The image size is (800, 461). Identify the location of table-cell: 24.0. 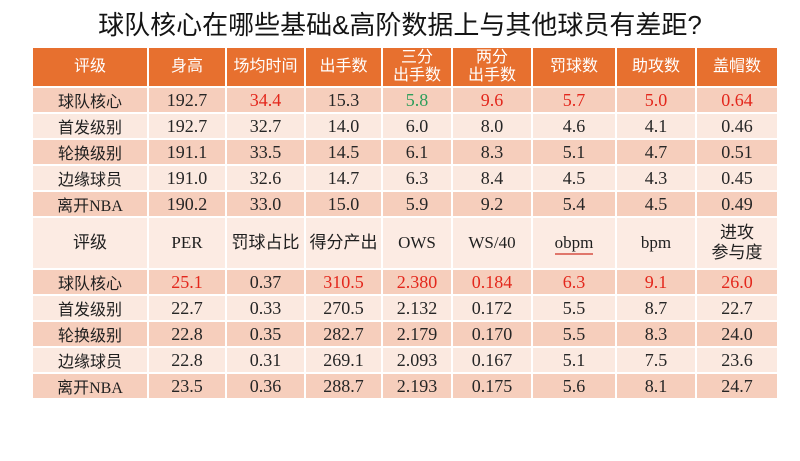
(737, 334).